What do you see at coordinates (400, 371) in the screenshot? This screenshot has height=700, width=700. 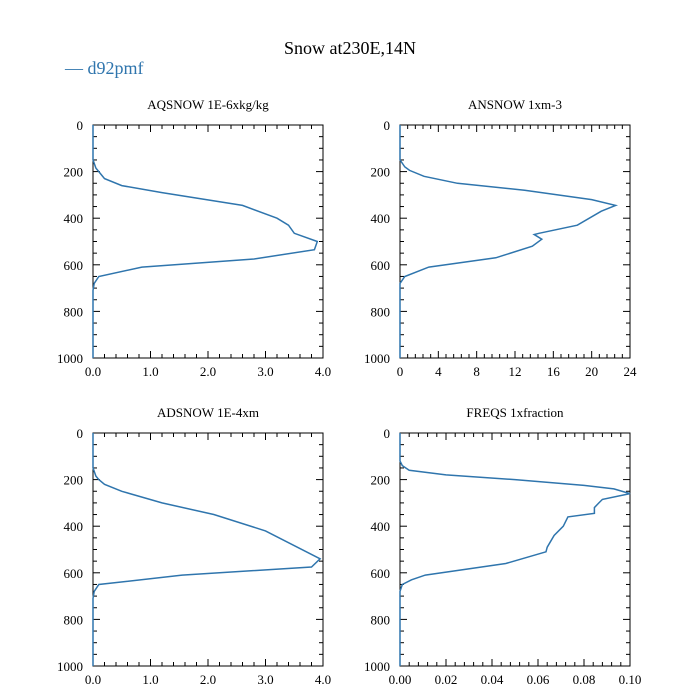 I see `x-tick-label: 0` at bounding box center [400, 371].